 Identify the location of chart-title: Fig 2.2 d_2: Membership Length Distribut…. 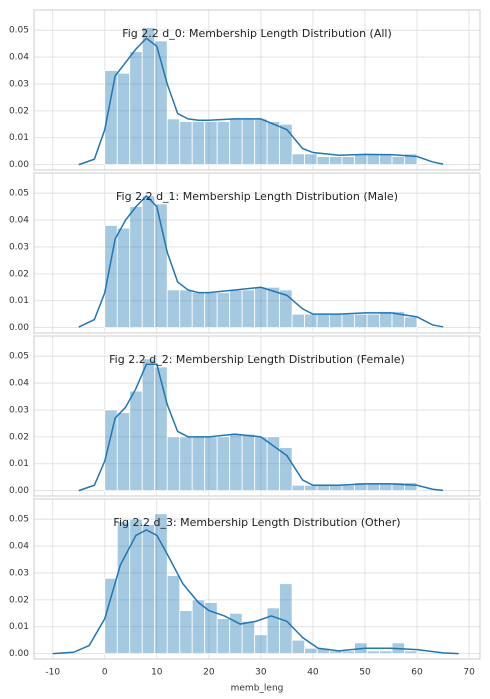
(257, 359).